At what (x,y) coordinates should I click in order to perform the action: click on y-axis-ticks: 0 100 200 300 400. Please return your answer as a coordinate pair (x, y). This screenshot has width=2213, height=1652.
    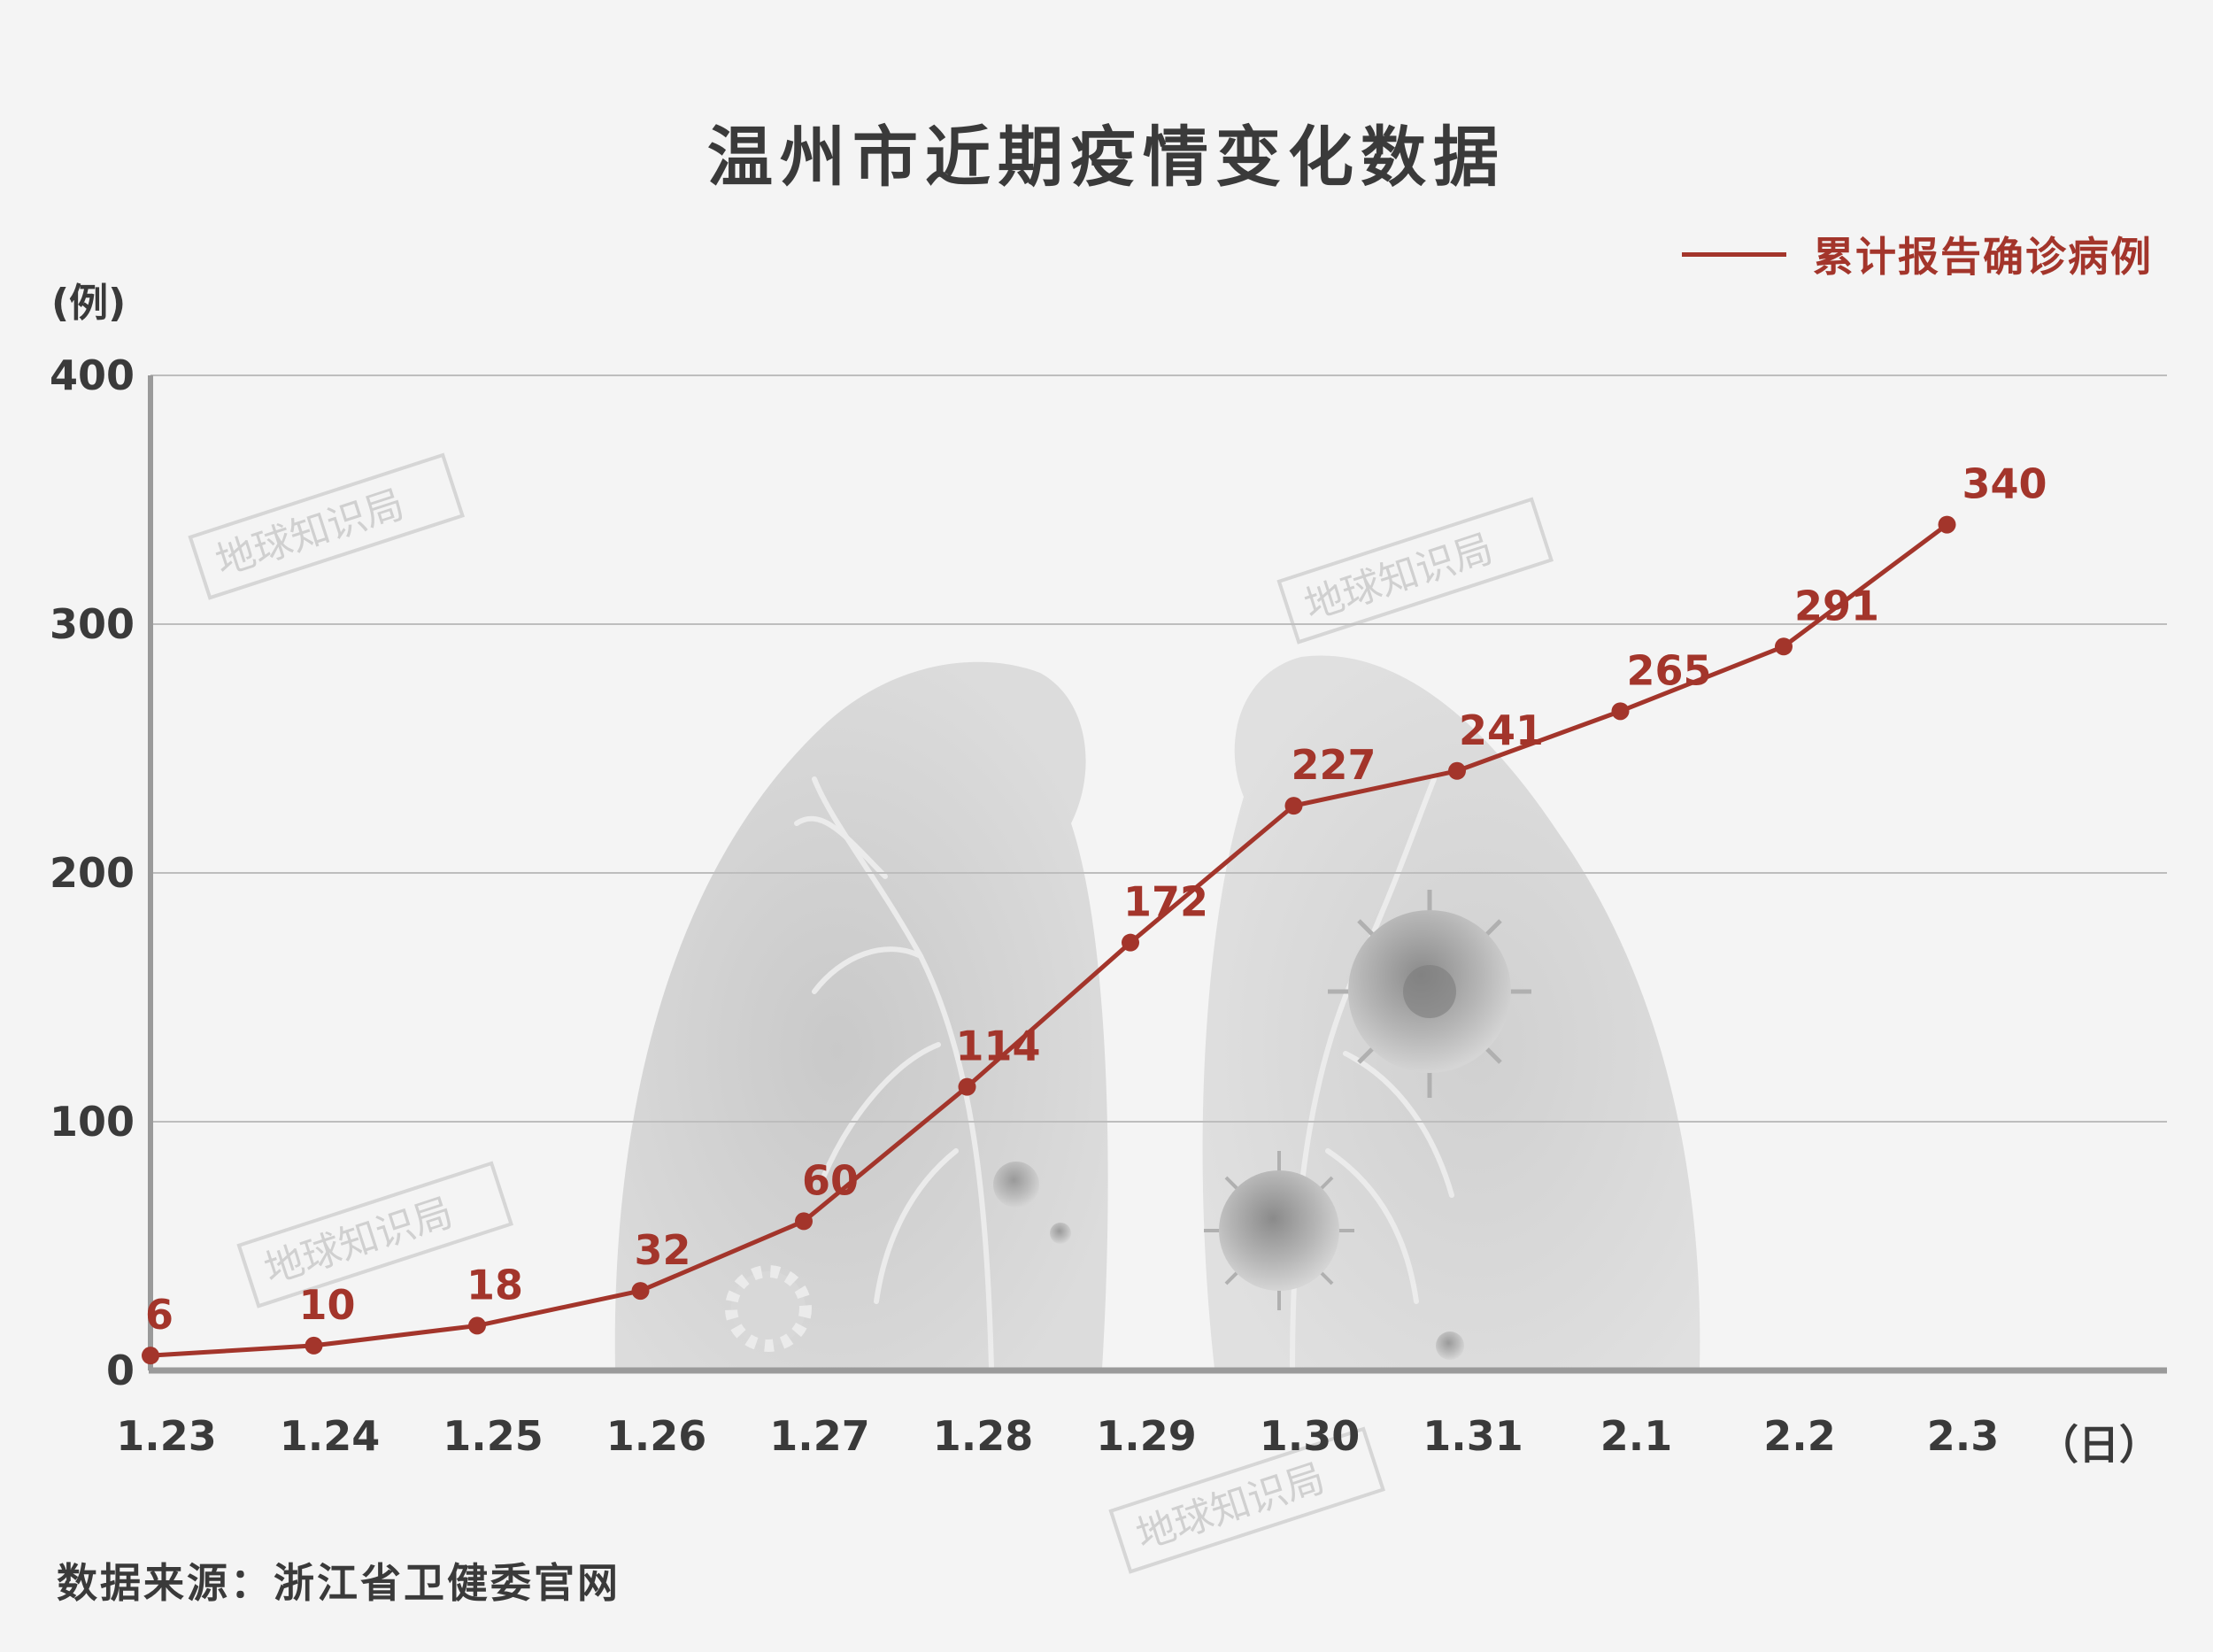
    Looking at the image, I should click on (92, 872).